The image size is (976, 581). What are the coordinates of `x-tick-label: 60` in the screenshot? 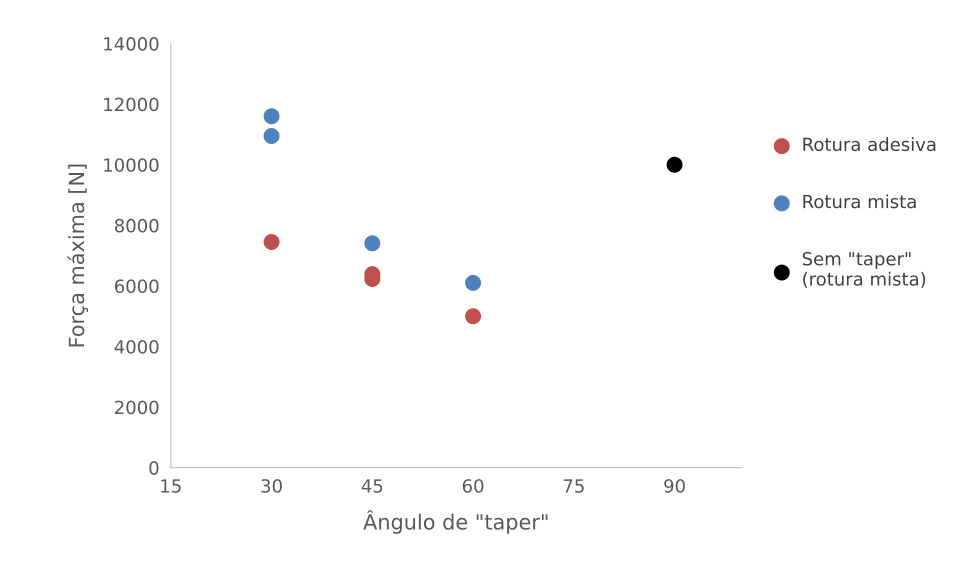 It's located at (473, 486).